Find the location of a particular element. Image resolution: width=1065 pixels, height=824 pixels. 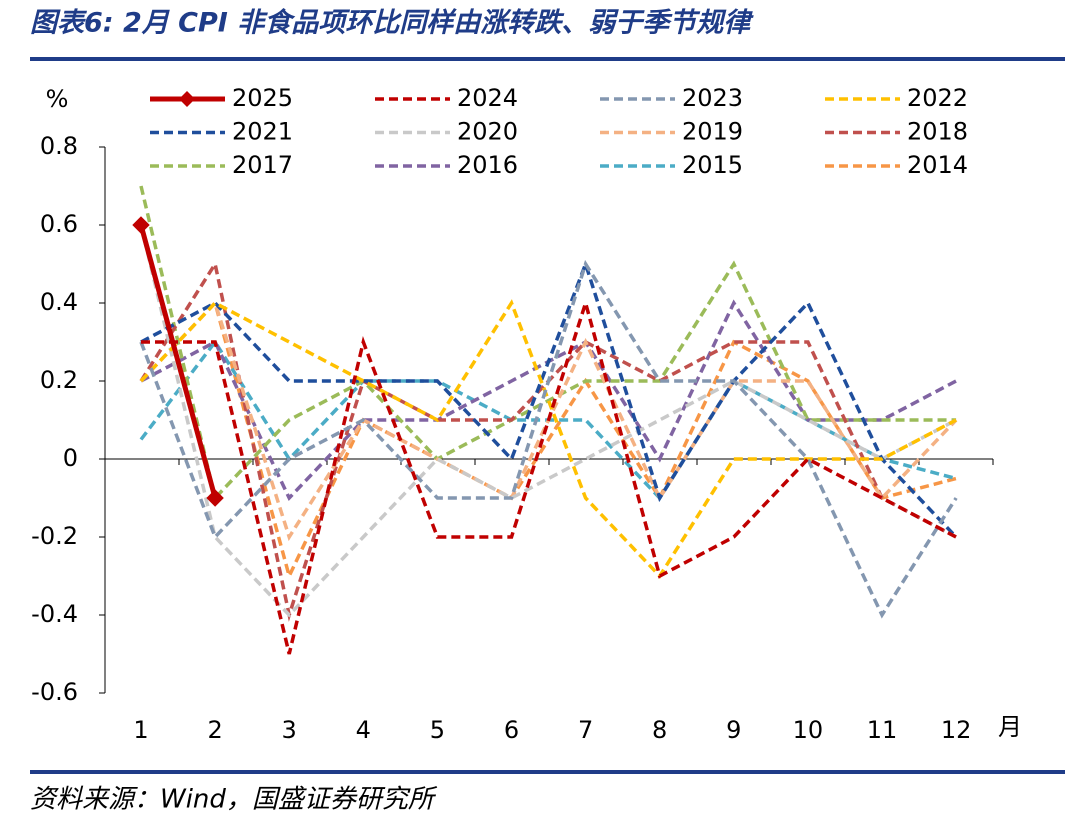

y-tick-label: 0.6 is located at coordinates (59, 224).